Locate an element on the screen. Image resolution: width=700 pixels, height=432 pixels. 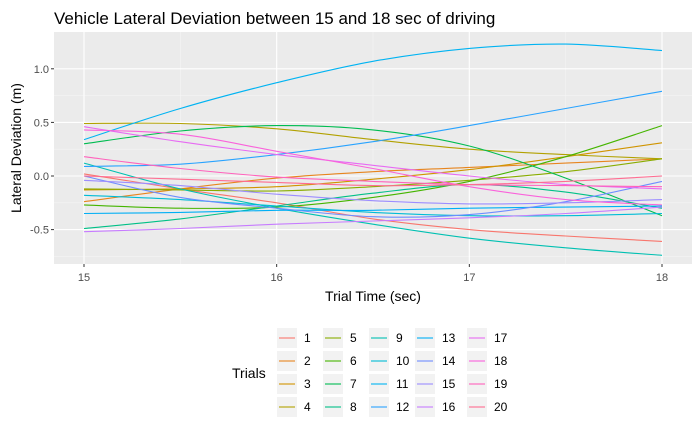
legend-title: Trials is located at coordinates (249, 373).